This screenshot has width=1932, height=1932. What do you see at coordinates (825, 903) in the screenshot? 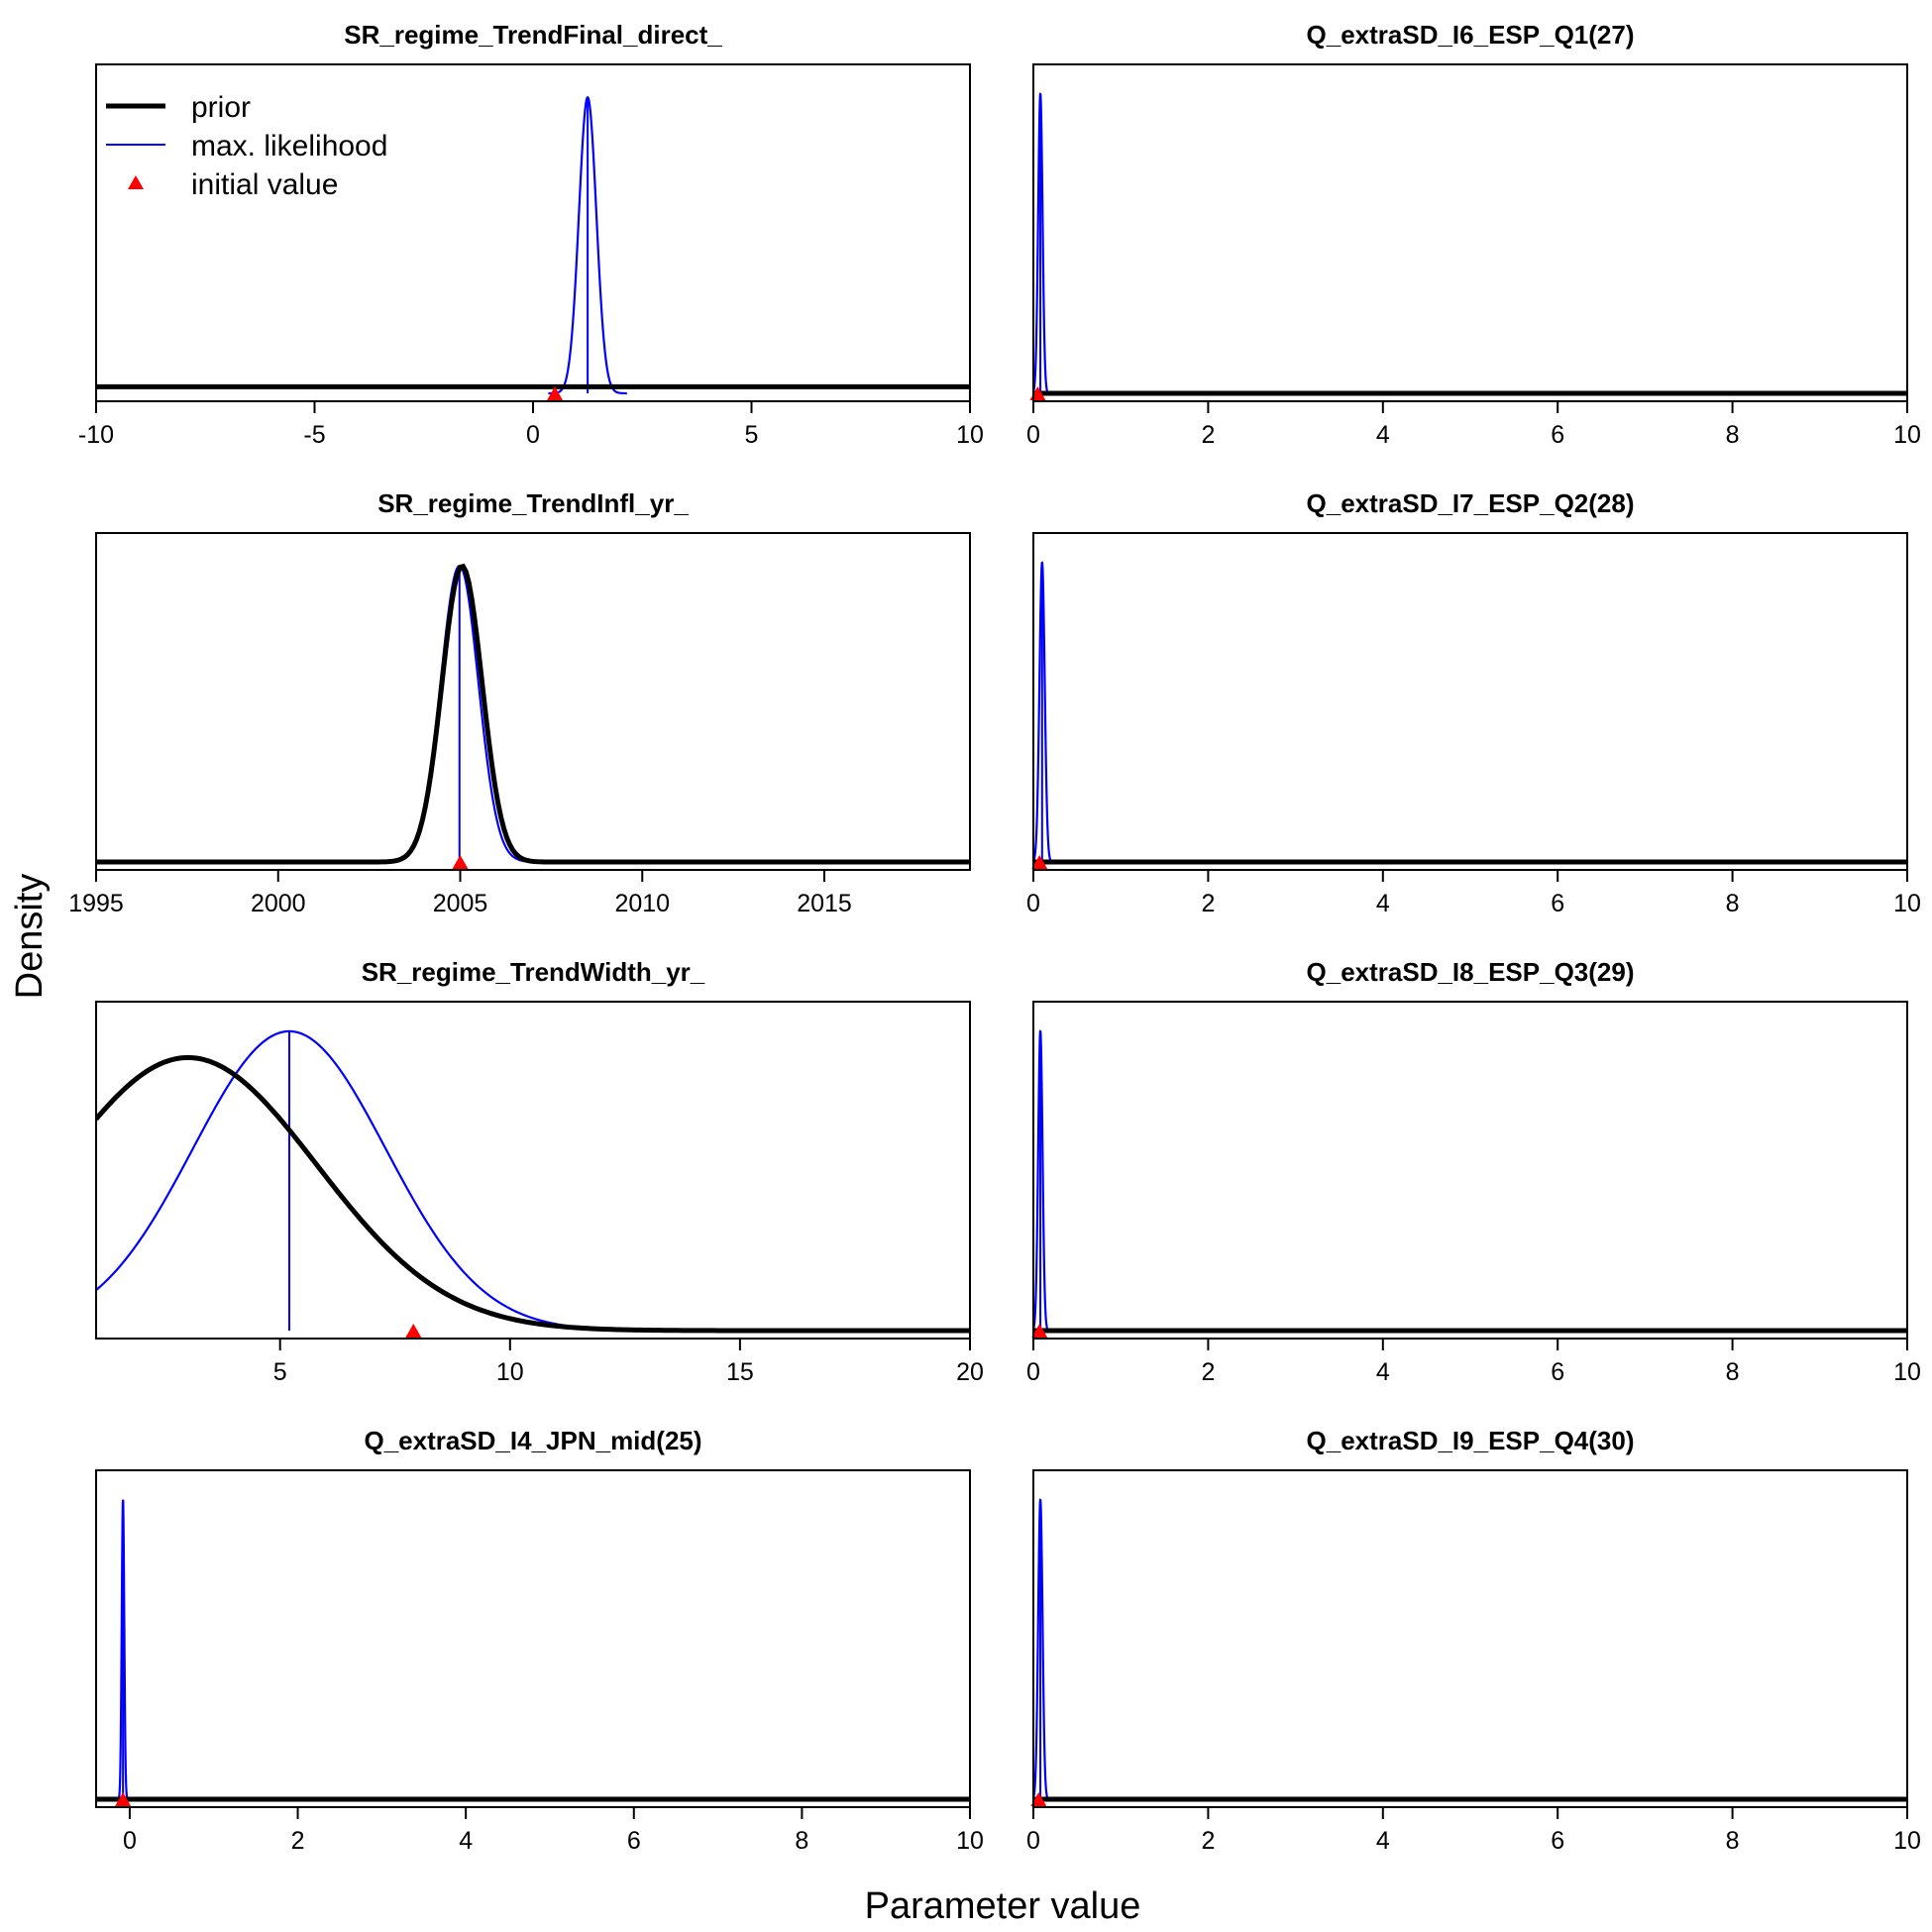
I see `x-tick-label: 2015` at bounding box center [825, 903].